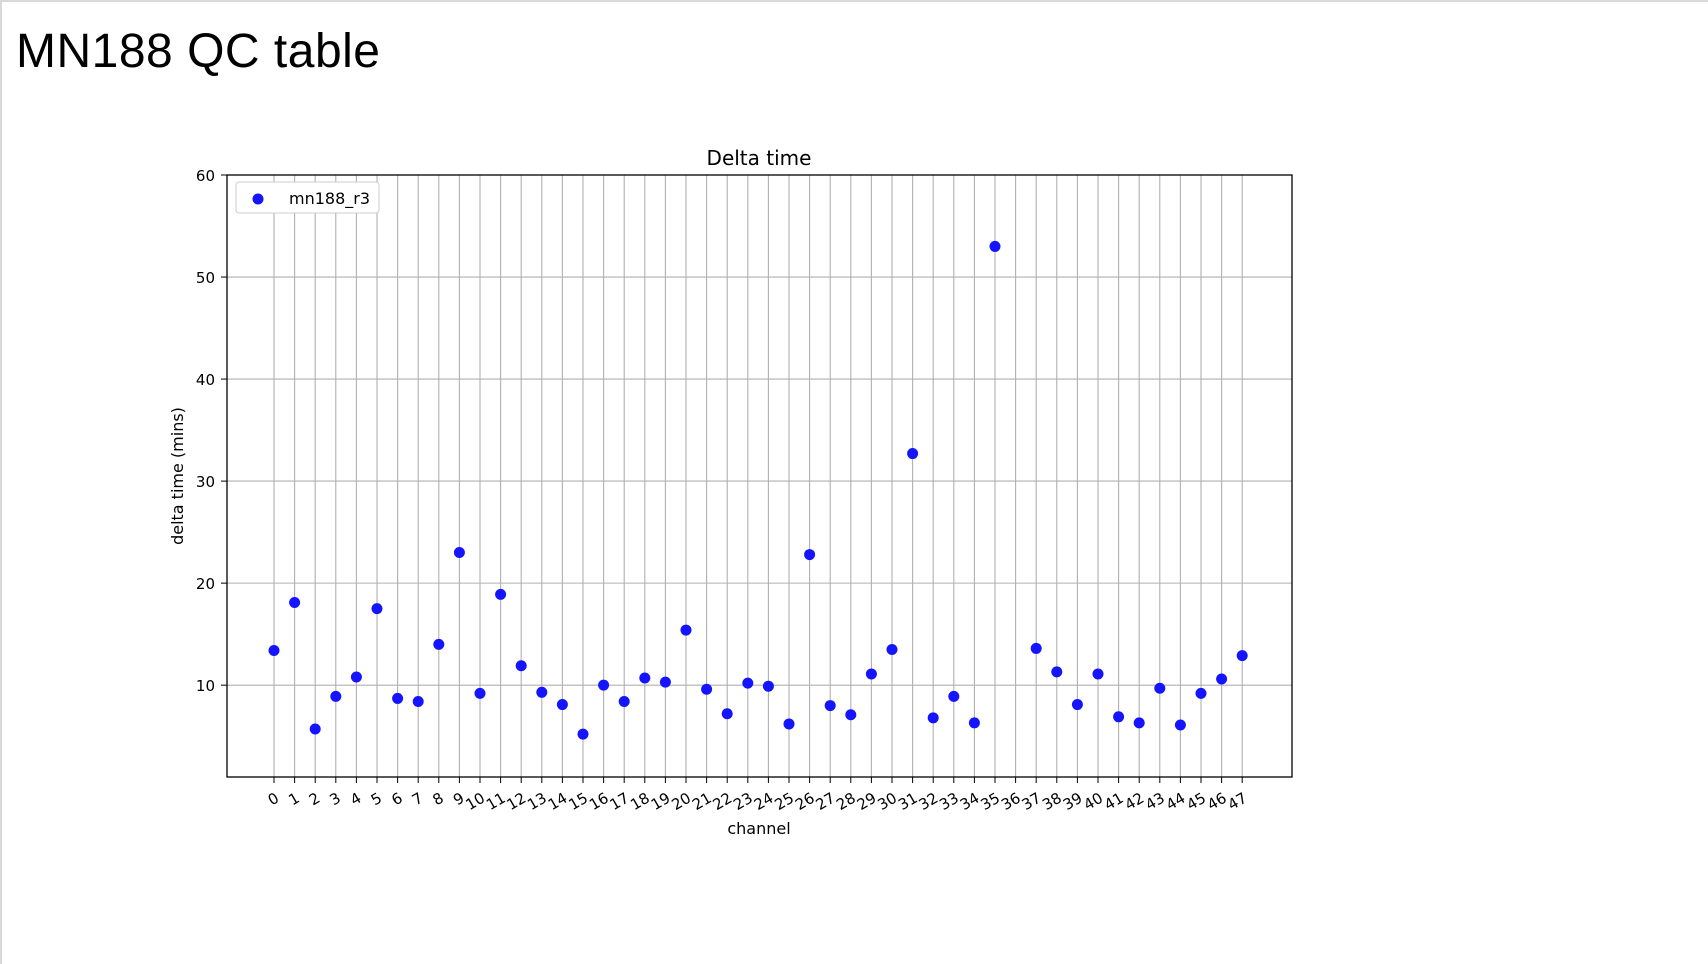 This screenshot has width=1708, height=964. Describe the element at coordinates (198, 51) in the screenshot. I see `slide-title: MN188 QC table` at that location.